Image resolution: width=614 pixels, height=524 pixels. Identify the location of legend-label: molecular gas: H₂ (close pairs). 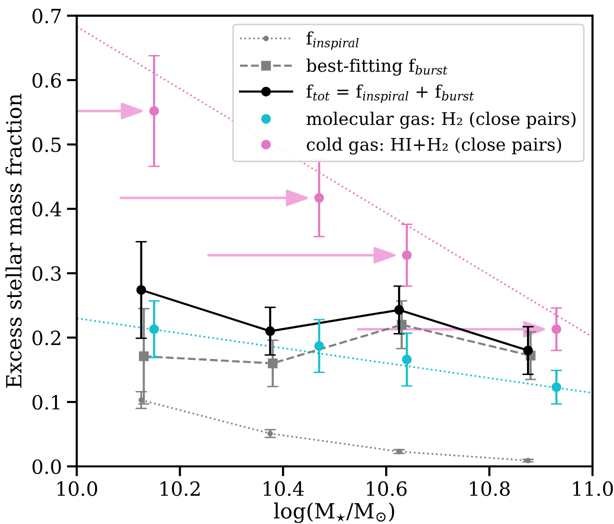
(441, 120).